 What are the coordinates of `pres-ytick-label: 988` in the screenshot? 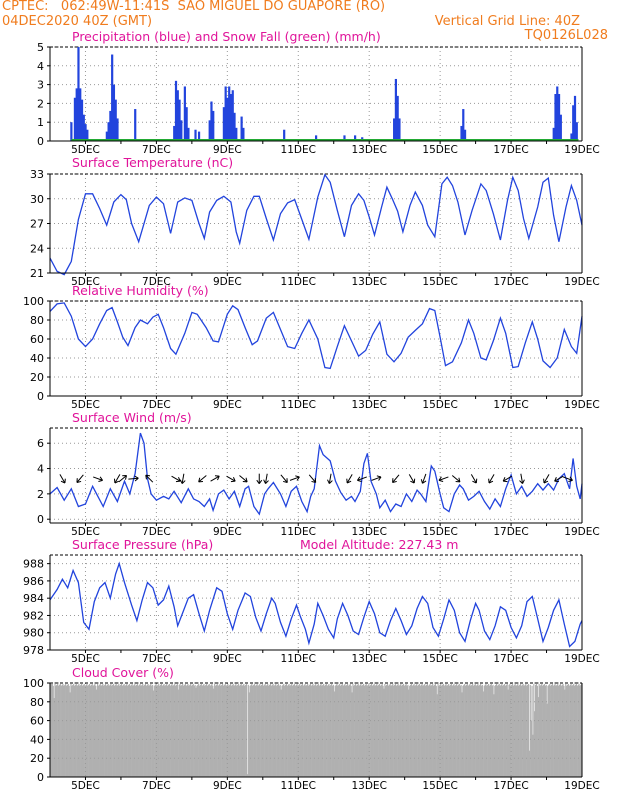 It's located at (33, 564).